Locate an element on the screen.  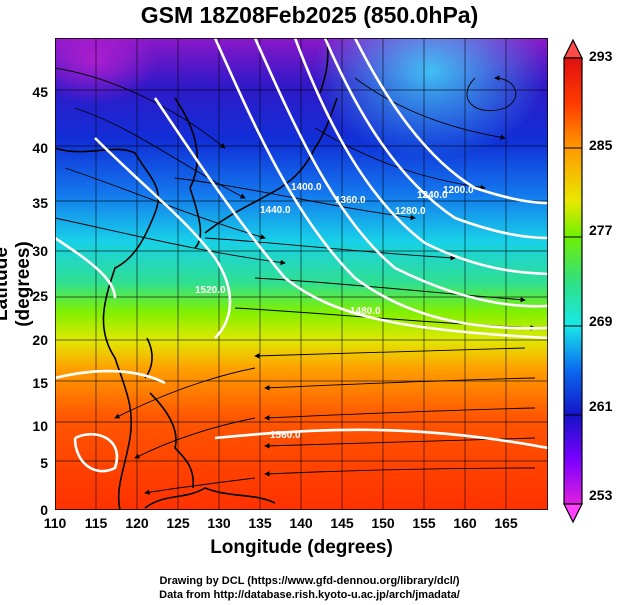
y-tick: 20 is located at coordinates (40, 340).